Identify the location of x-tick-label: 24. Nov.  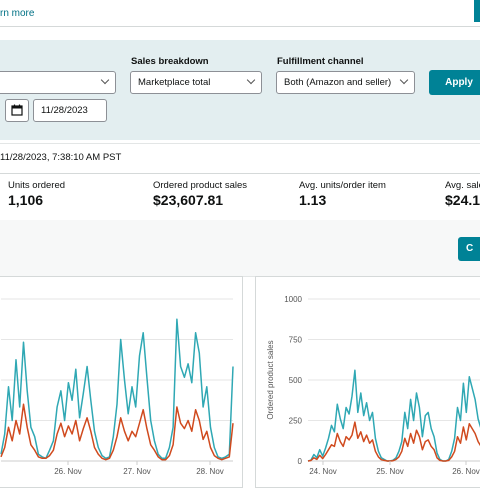
(323, 471).